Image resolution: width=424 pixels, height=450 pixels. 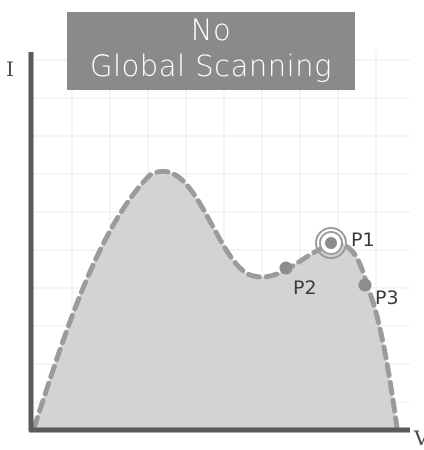 I want to click on title-line-2: Global Scanning, so click(x=211, y=66).